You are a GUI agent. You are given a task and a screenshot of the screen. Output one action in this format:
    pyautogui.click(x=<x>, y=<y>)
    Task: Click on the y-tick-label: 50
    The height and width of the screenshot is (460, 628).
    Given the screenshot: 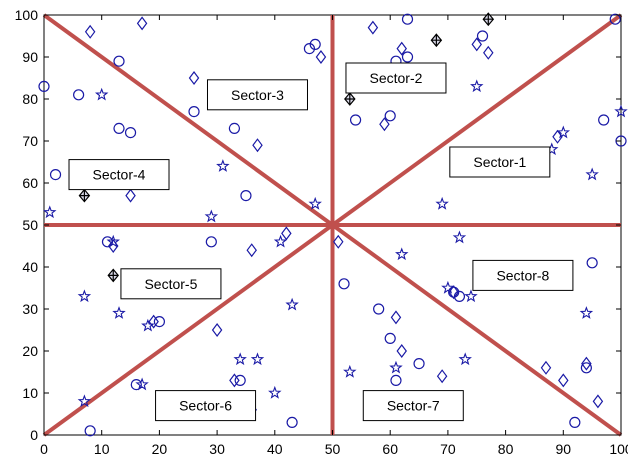 What is the action you would take?
    pyautogui.click(x=30, y=225)
    